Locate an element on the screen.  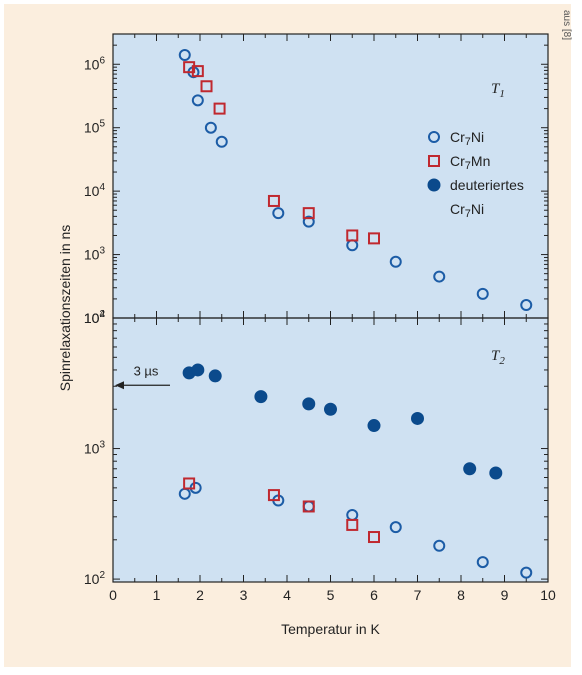
t1-y-tick-label: 10⁴ is located at coordinates (95, 190).